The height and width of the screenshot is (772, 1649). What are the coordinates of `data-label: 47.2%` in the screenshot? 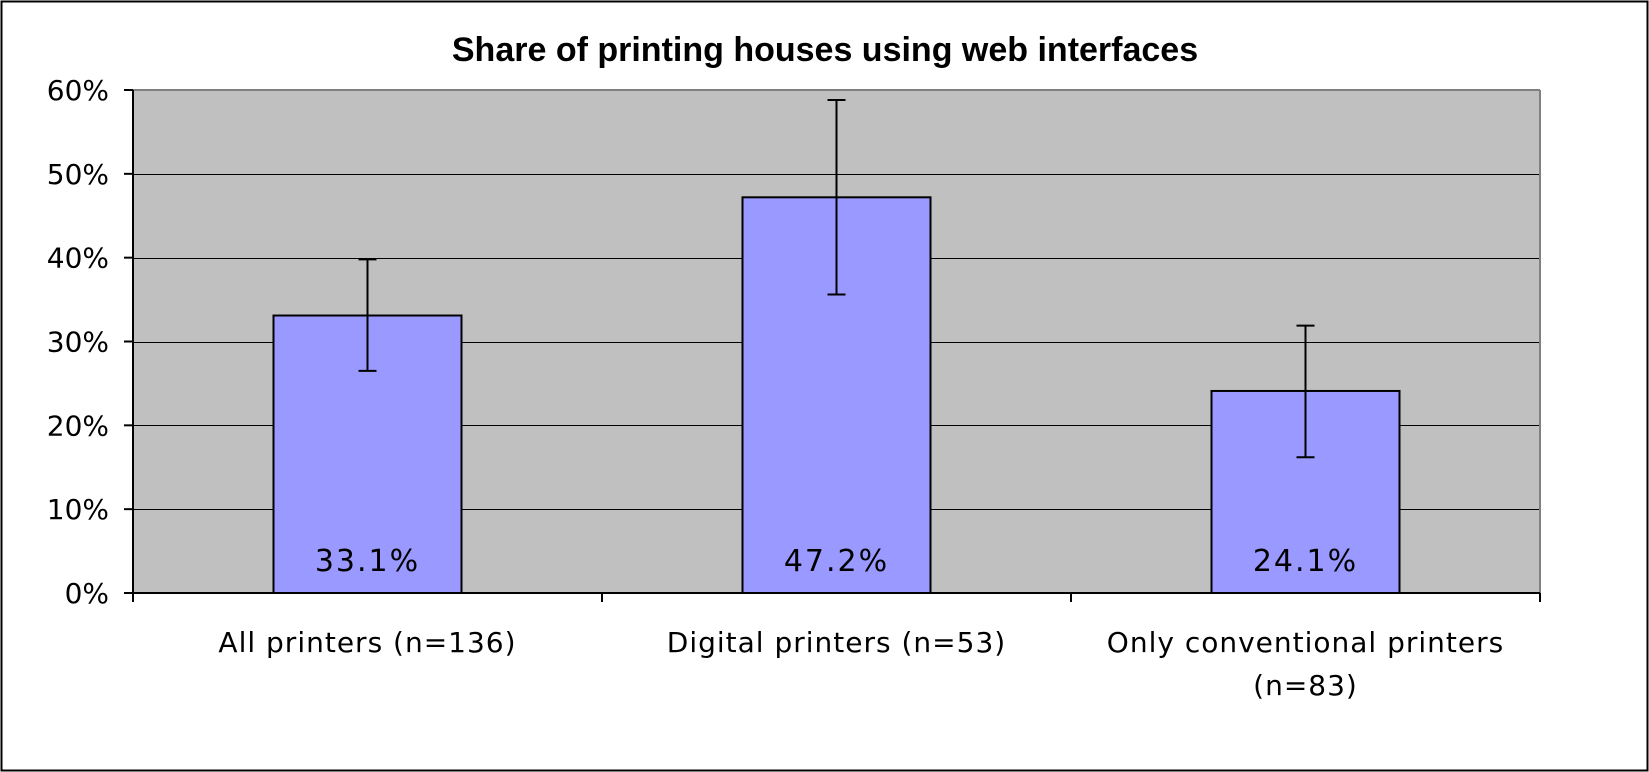 It's located at (836, 561).